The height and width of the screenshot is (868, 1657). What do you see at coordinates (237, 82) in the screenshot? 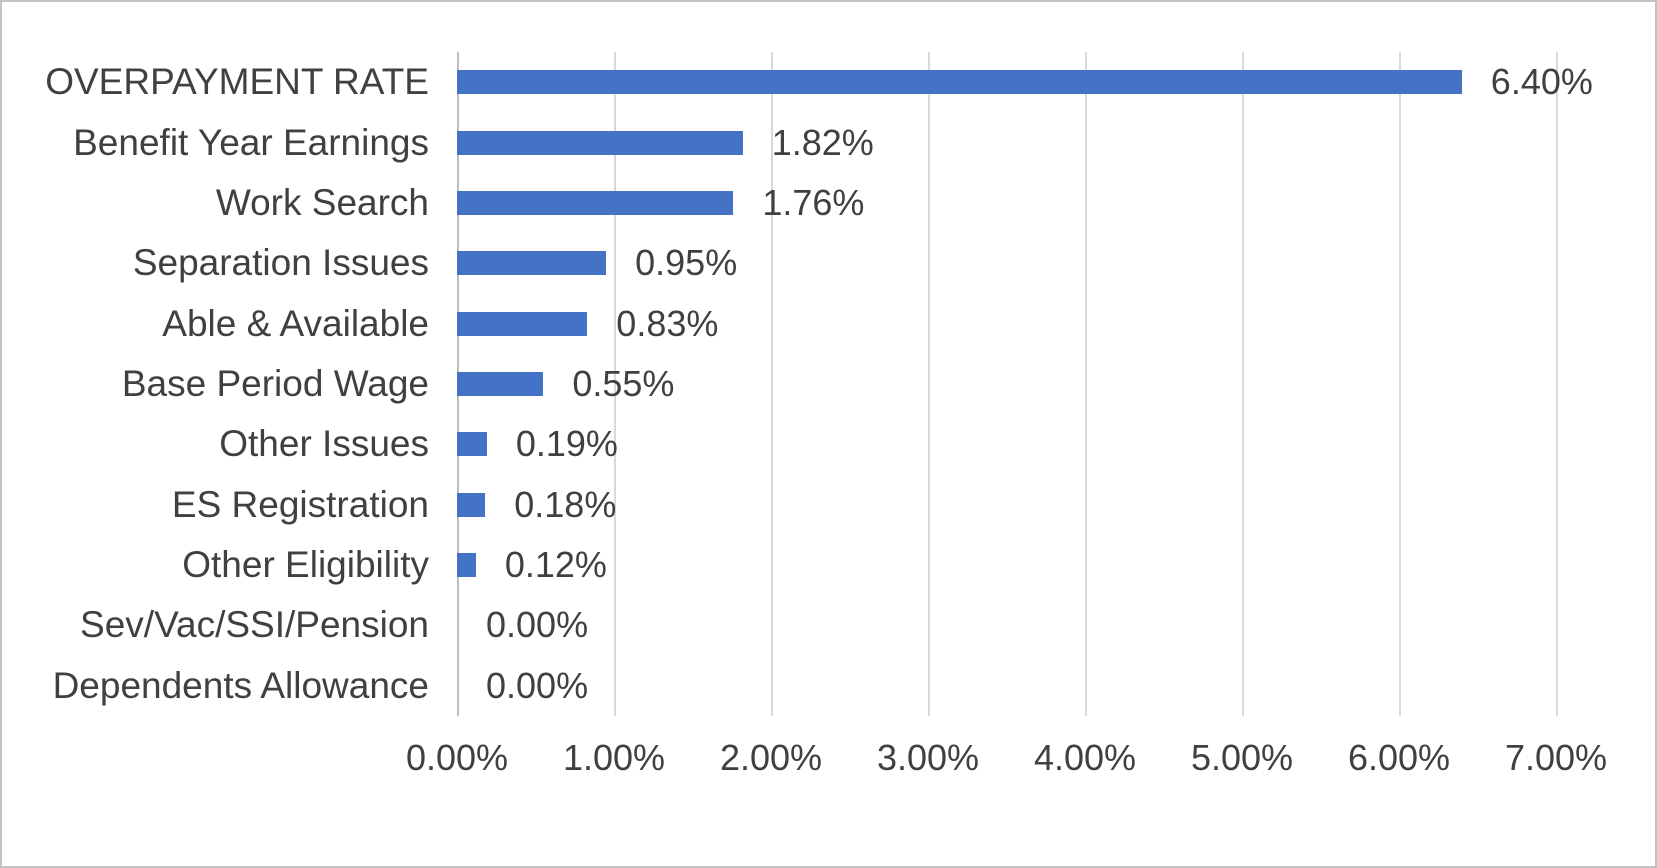
I see `category-label: OVERPAYMENT RATE` at bounding box center [237, 82].